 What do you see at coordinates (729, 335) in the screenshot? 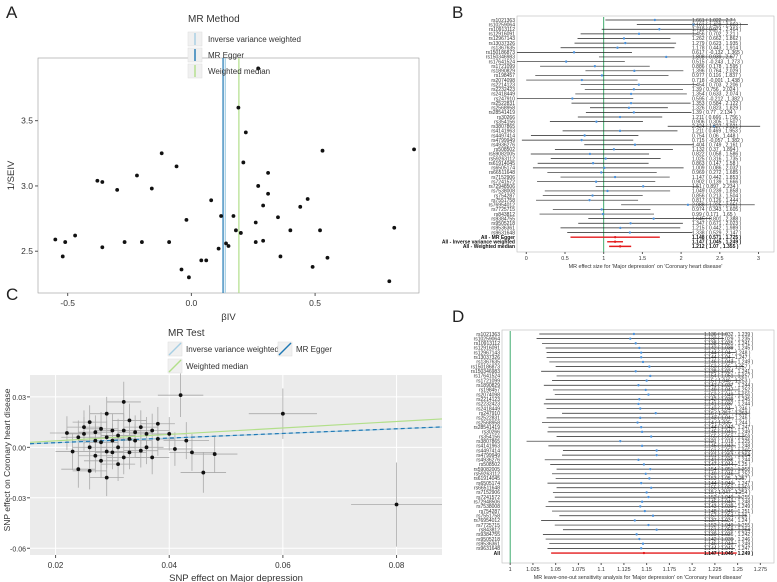
I see `row-value: 1.136 ( 1.032 , 1.239 )` at bounding box center [729, 335].